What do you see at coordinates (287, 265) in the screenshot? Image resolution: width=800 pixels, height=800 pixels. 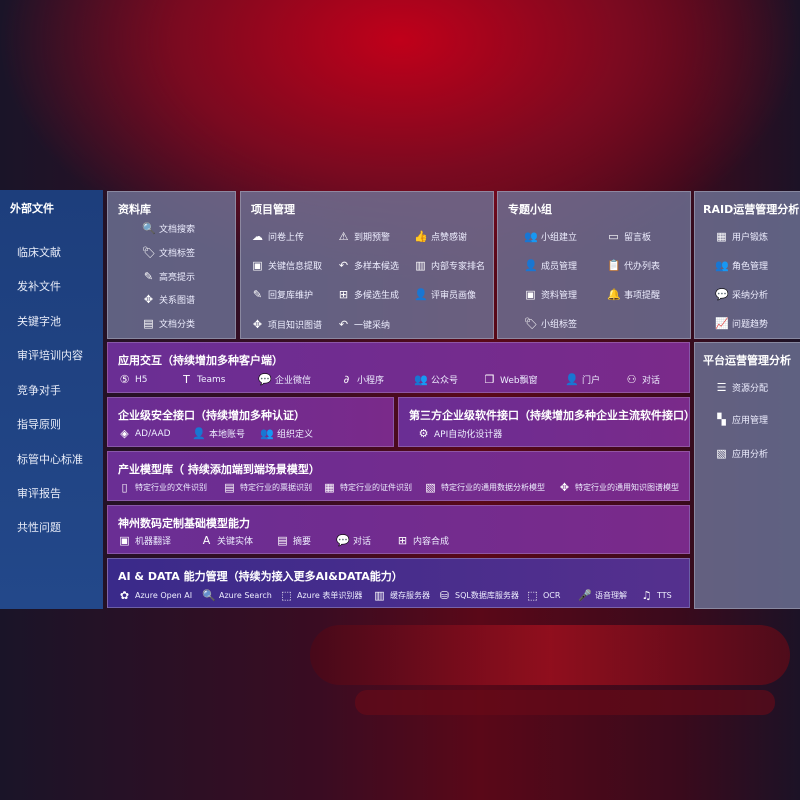 I see `project-item: ▣ 关键信息提取` at bounding box center [287, 265].